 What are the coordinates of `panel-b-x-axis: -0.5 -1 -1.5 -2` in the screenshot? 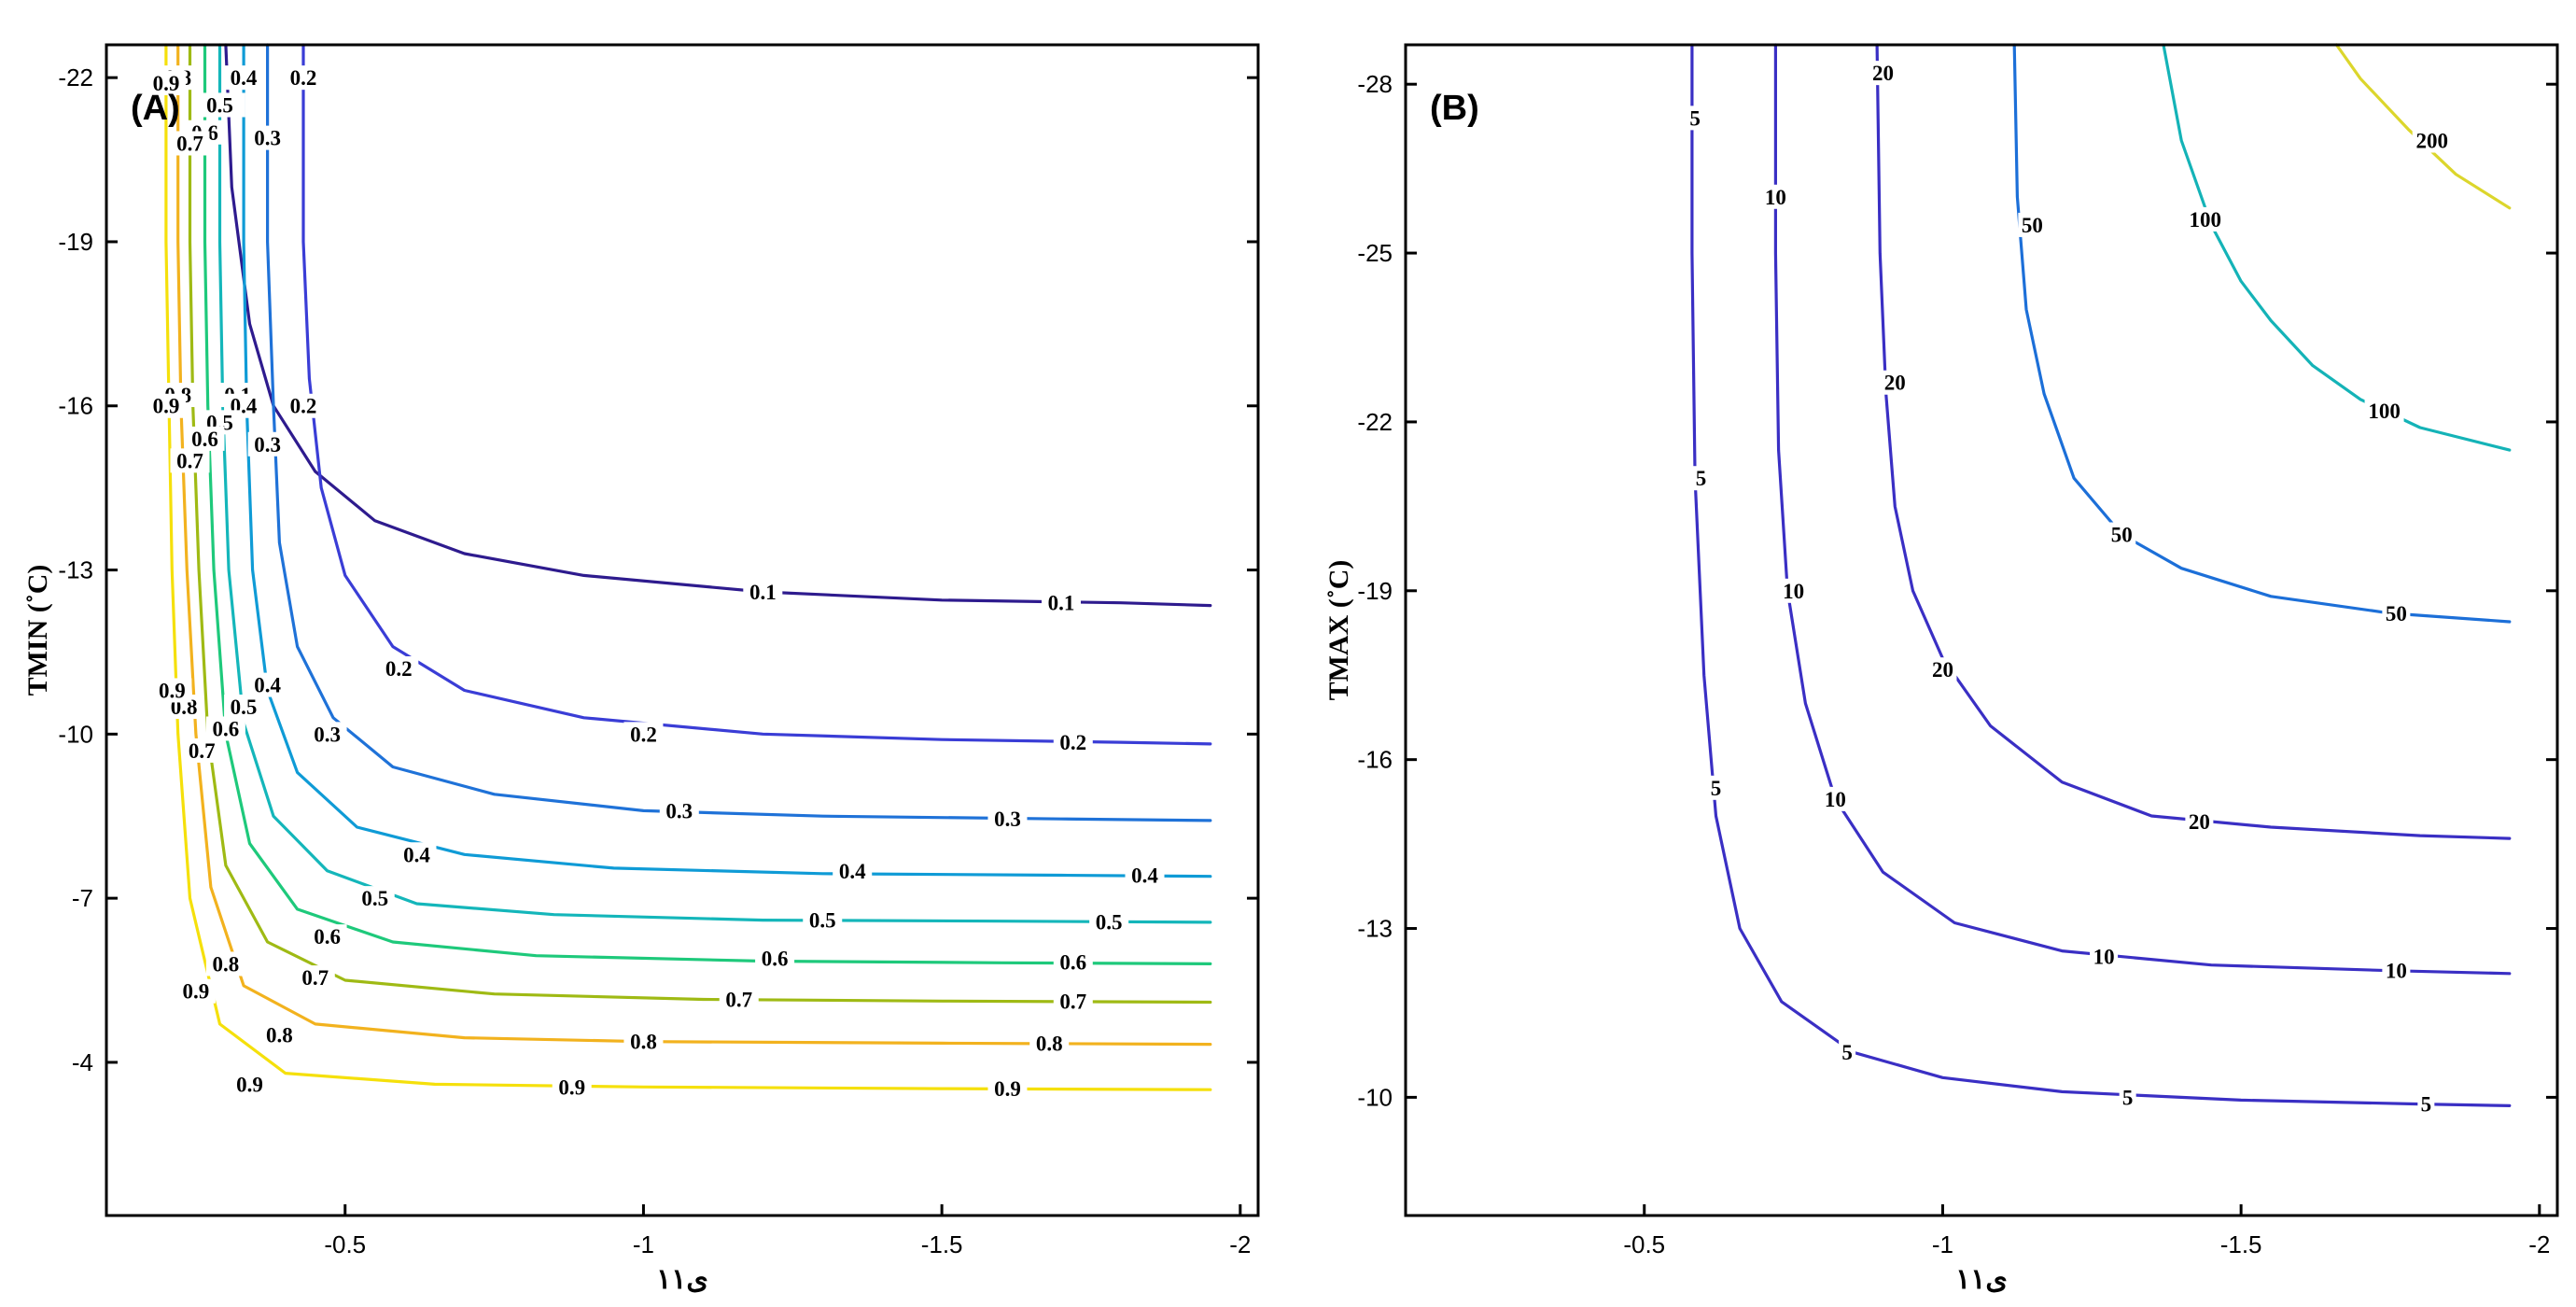 It's located at (2086, 1231).